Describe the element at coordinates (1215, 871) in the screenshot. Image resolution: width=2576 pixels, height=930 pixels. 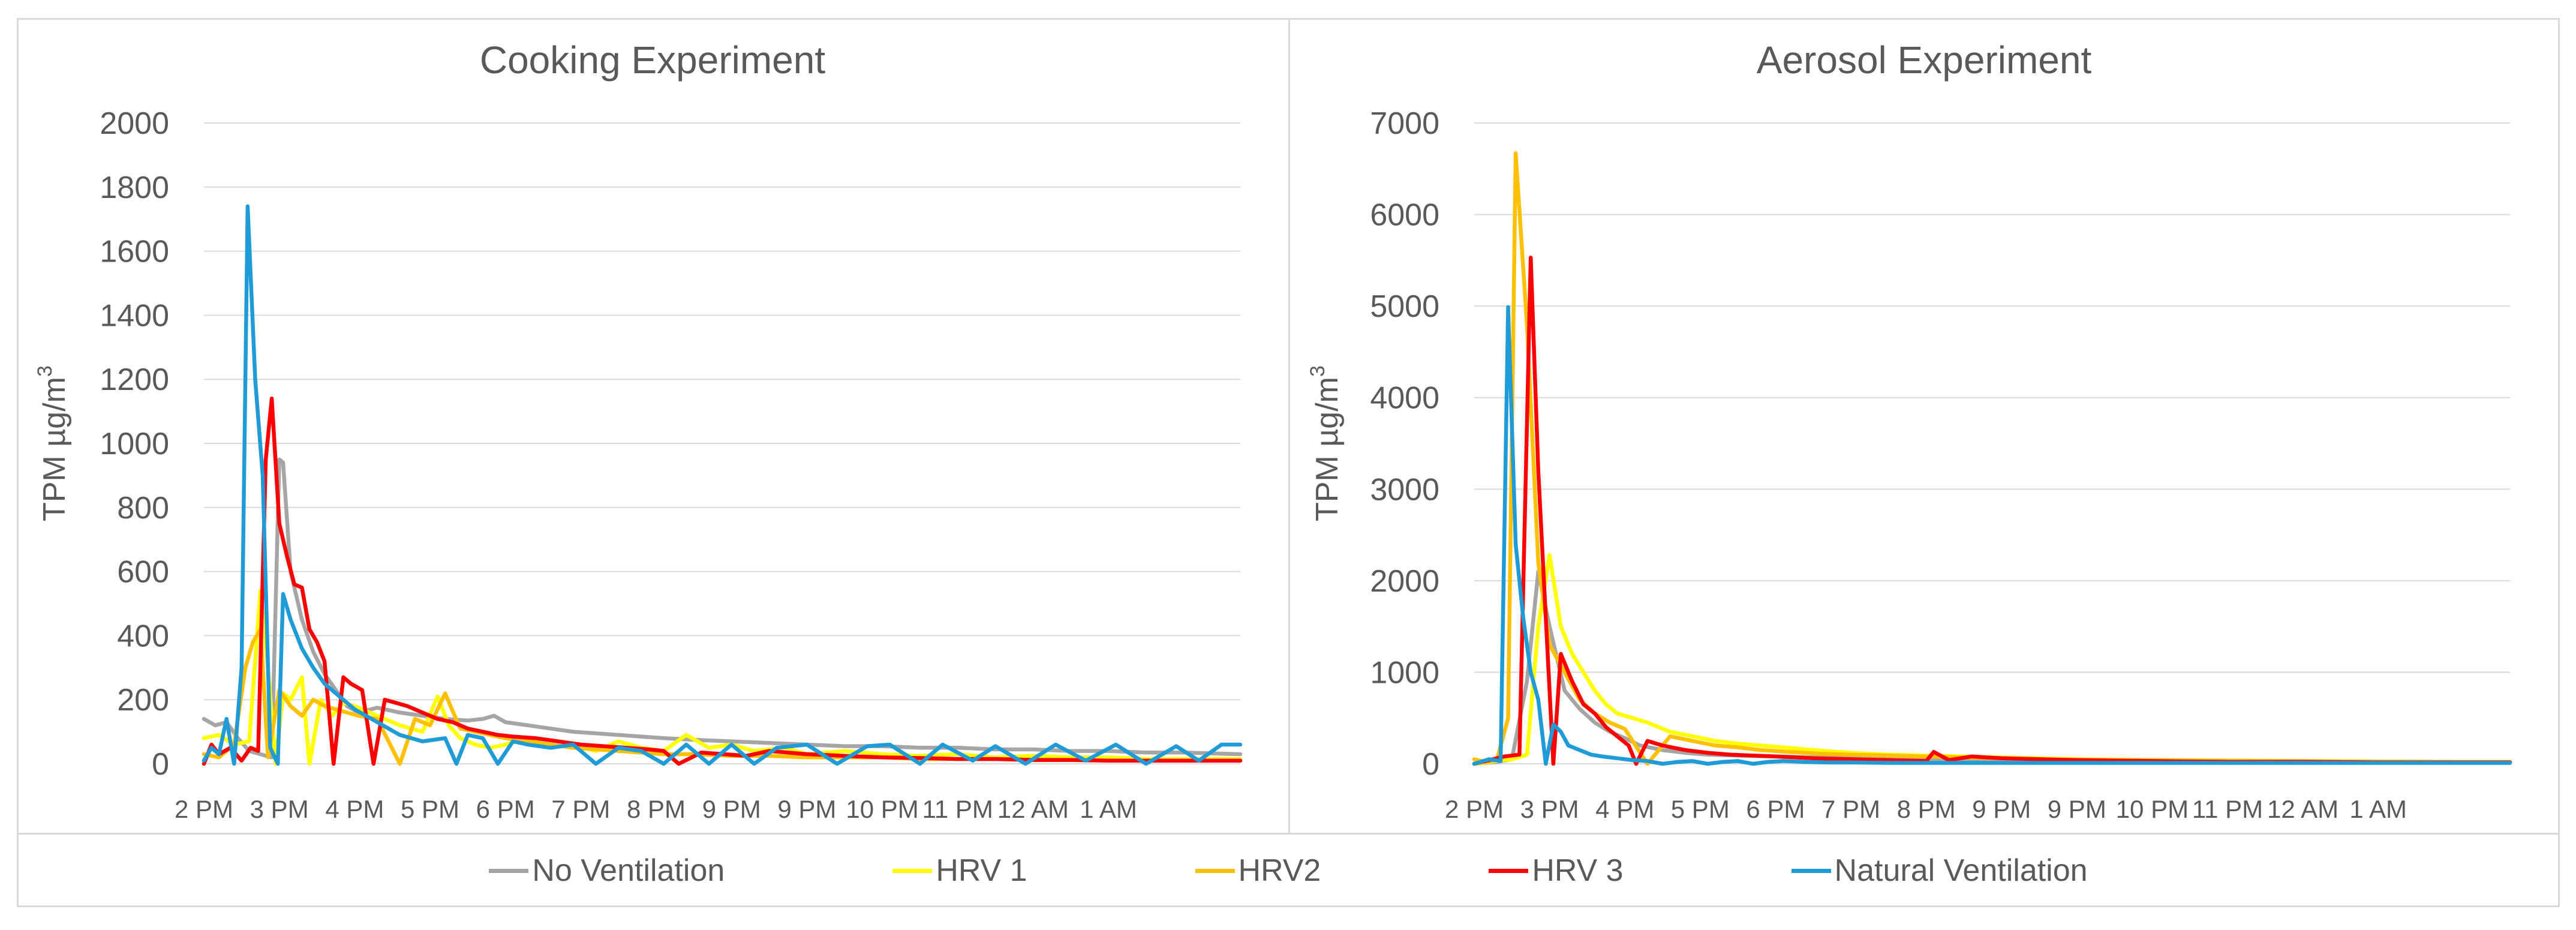
I see `legend-swatch-hrv2` at that location.